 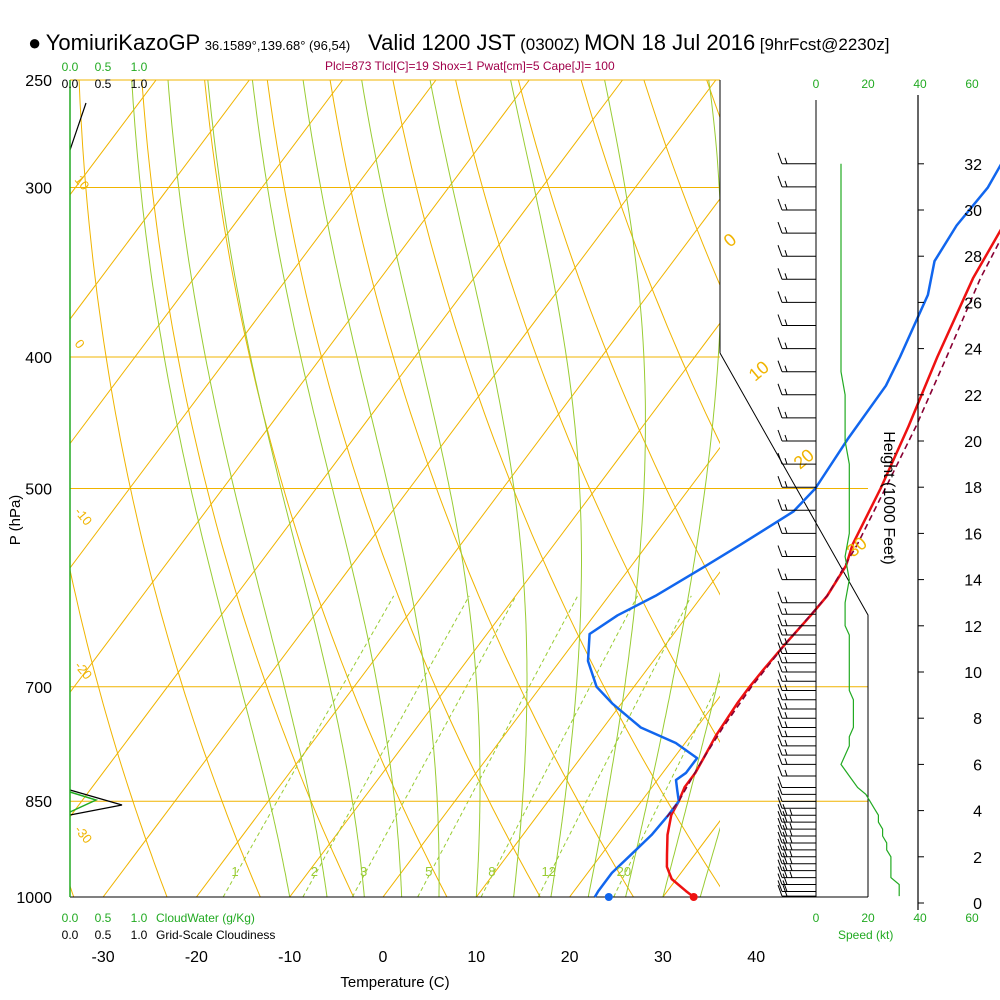 What do you see at coordinates (234, 871) in the screenshot?
I see `mixing-ratio-label: 1` at bounding box center [234, 871].